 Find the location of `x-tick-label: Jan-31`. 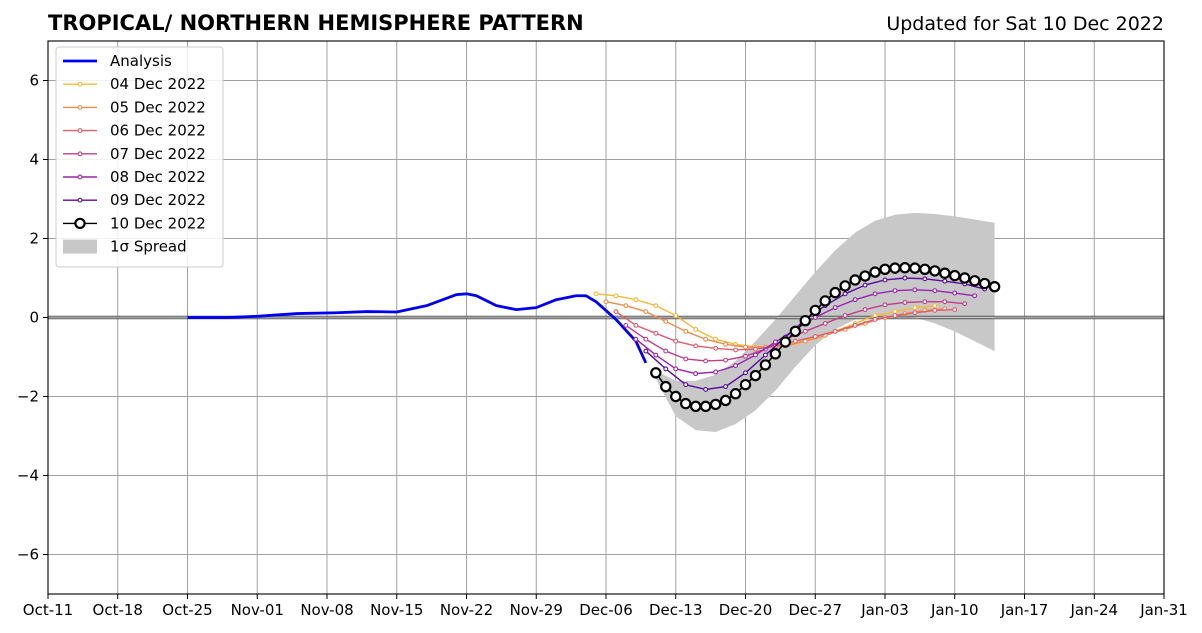

x-tick-label: Jan-31 is located at coordinates (1163, 610).